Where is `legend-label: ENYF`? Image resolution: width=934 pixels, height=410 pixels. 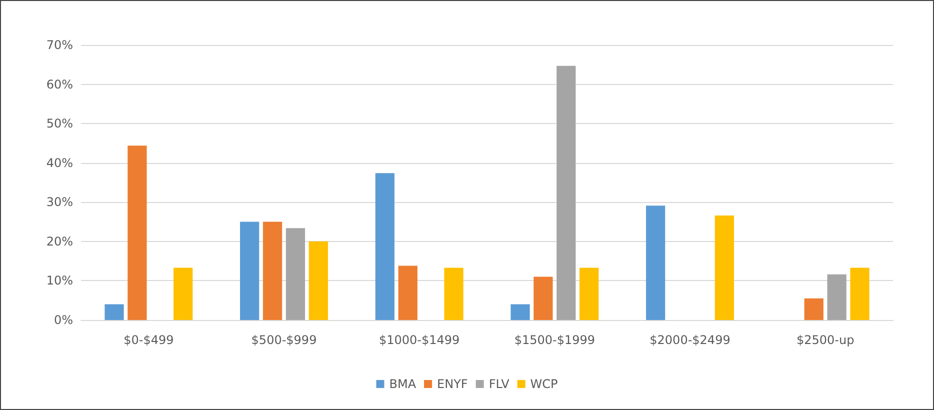 legend-label: ENYF is located at coordinates (452, 384).